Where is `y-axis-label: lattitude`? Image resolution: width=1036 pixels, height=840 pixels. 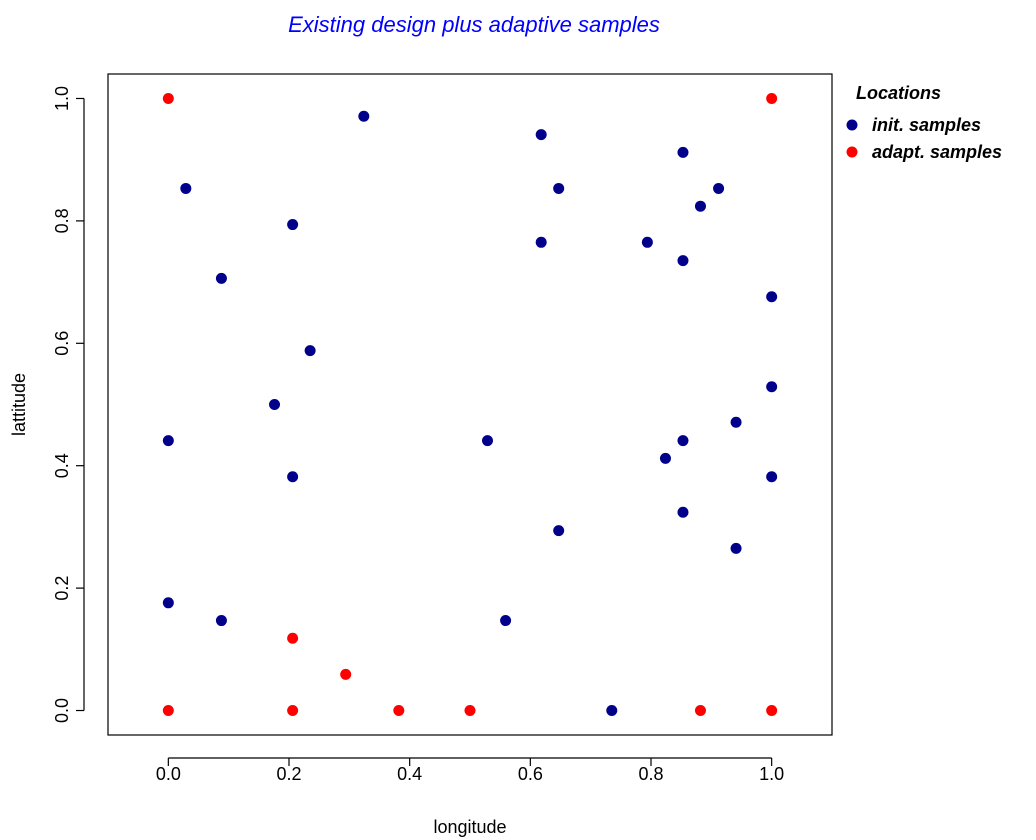 y-axis-label: lattitude is located at coordinates (19, 404).